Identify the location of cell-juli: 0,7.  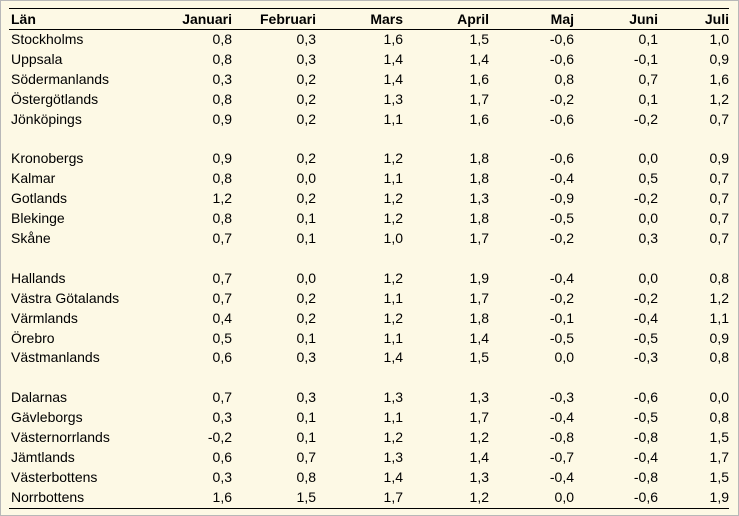
(719, 178).